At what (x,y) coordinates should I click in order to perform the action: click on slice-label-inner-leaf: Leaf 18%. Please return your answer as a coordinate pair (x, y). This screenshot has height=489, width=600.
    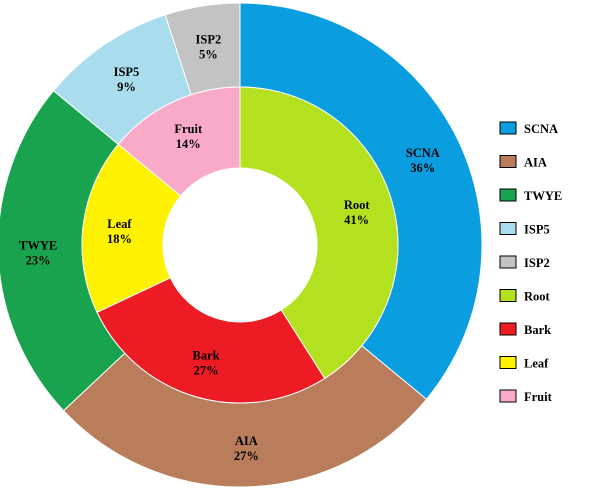
    Looking at the image, I should click on (119, 231).